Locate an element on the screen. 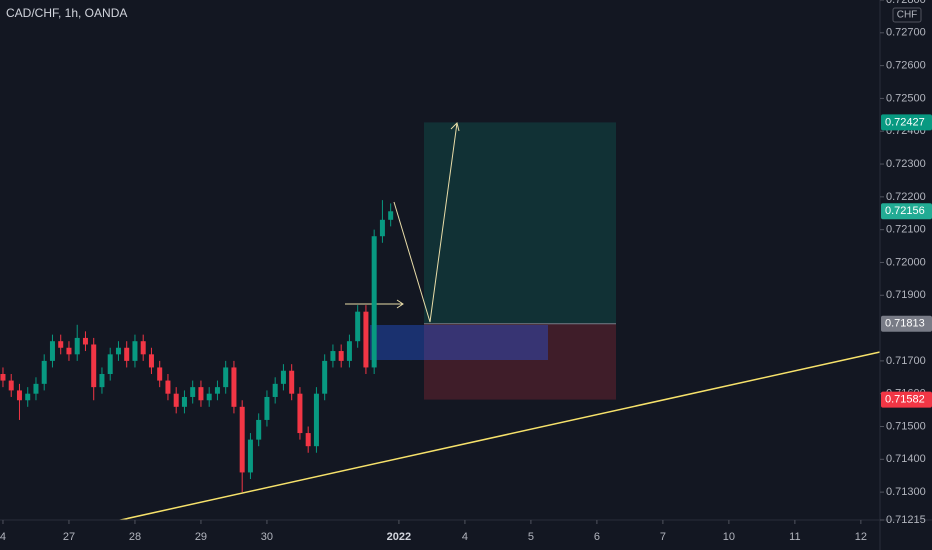  x-tick-label: 2022 is located at coordinates (399, 537).